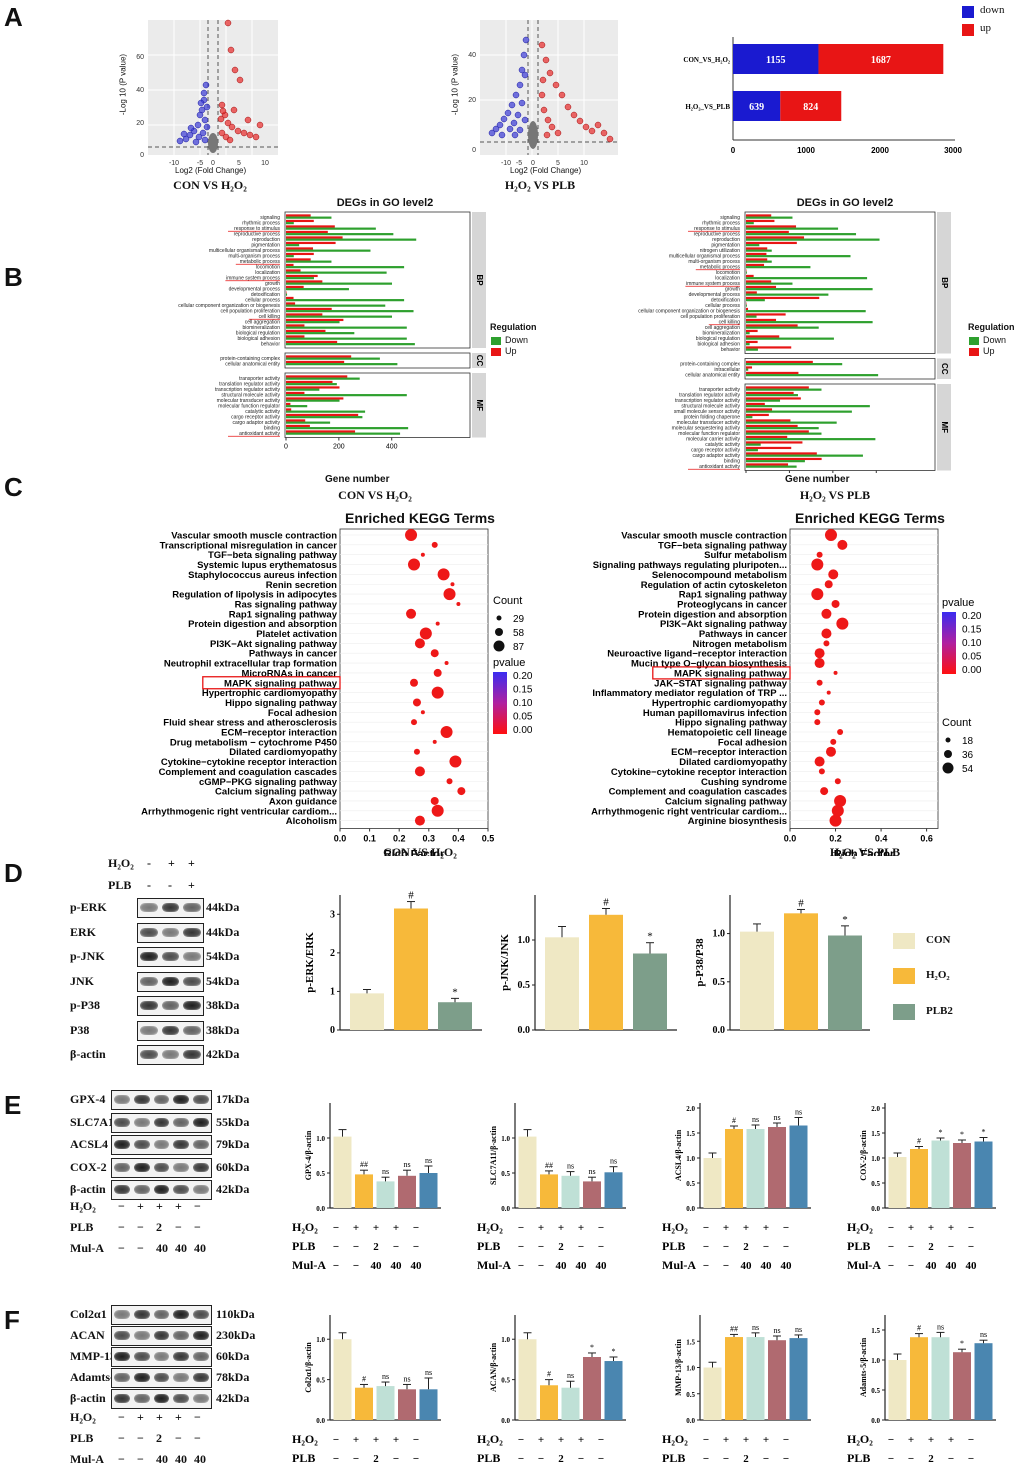  Describe the element at coordinates (13, 873) in the screenshot. I see `panel-label-d: D` at that location.